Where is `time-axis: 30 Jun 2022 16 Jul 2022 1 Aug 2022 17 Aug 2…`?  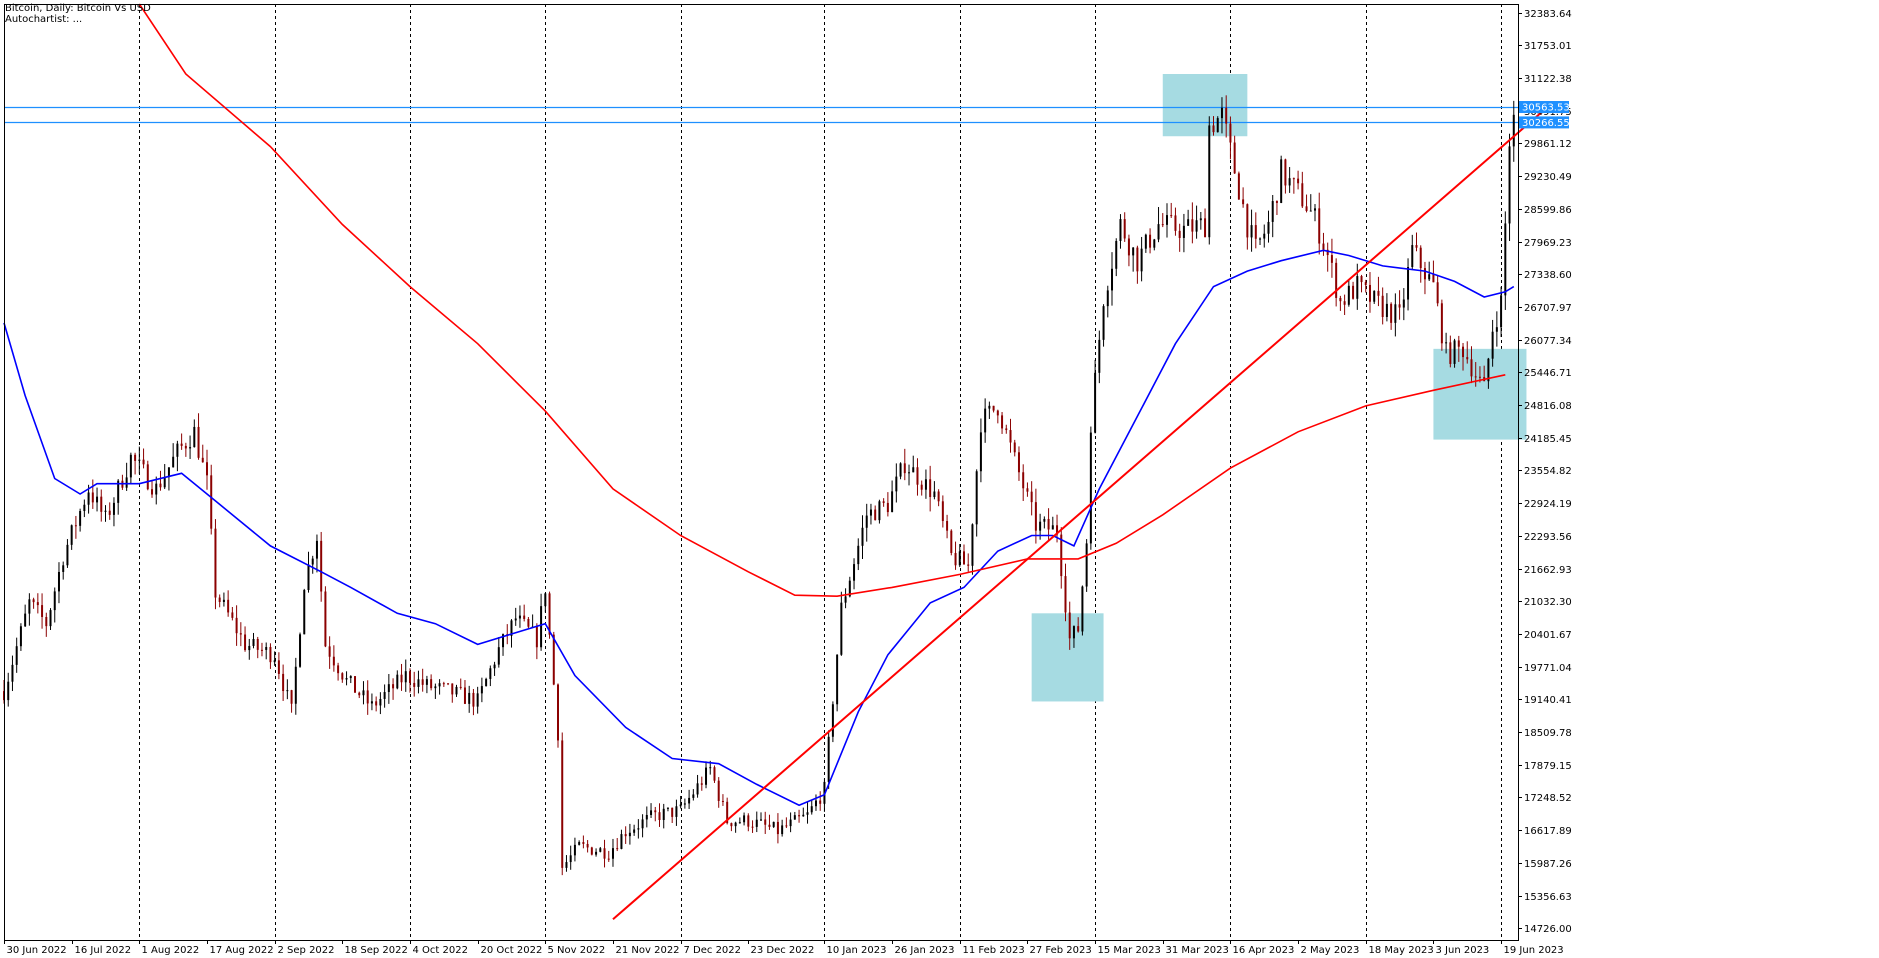
time-axis: 30 Jun 2022 16 Jul 2022 1 Aug 2022 17 Aug 2… is located at coordinates (784, 948).